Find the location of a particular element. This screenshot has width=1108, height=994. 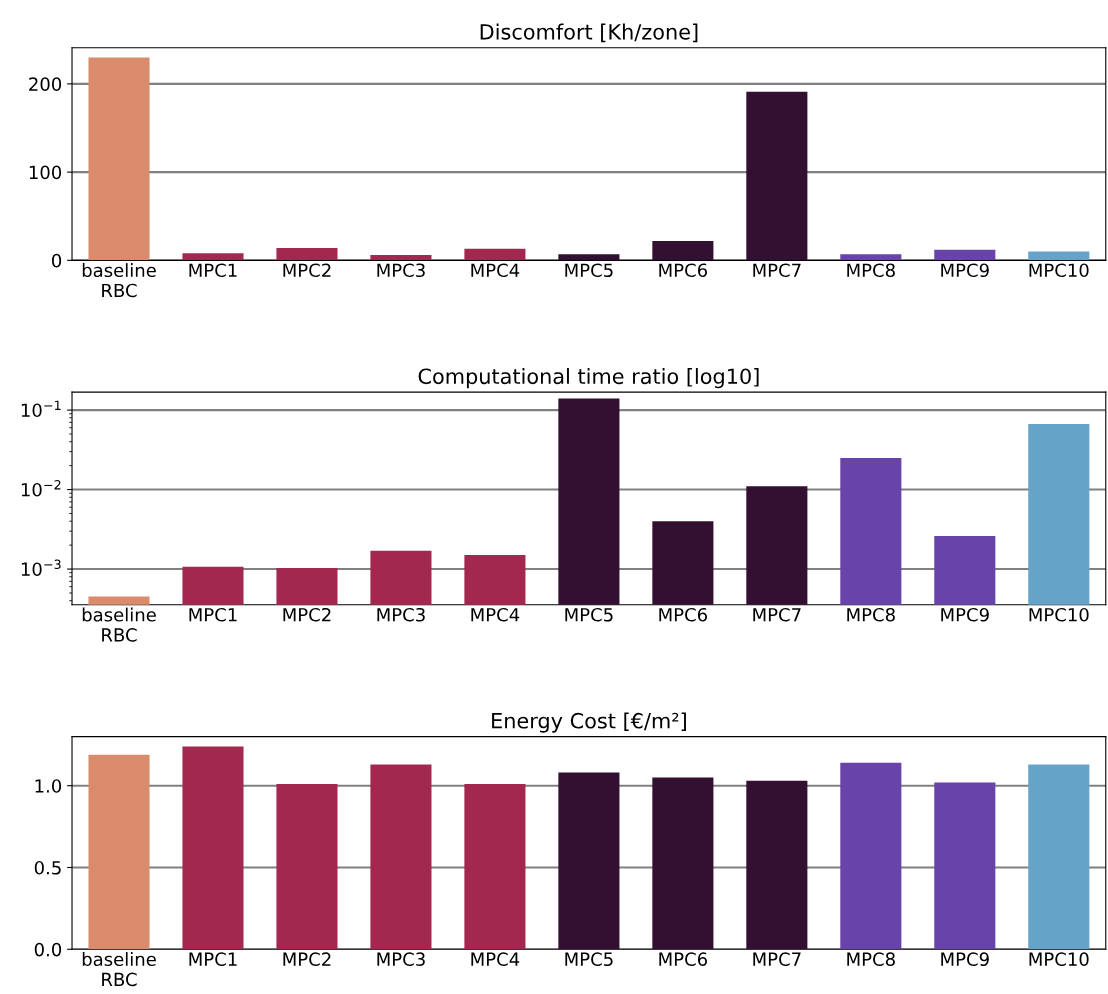

chart-title: Computational time ratio [log10] is located at coordinates (588, 378).